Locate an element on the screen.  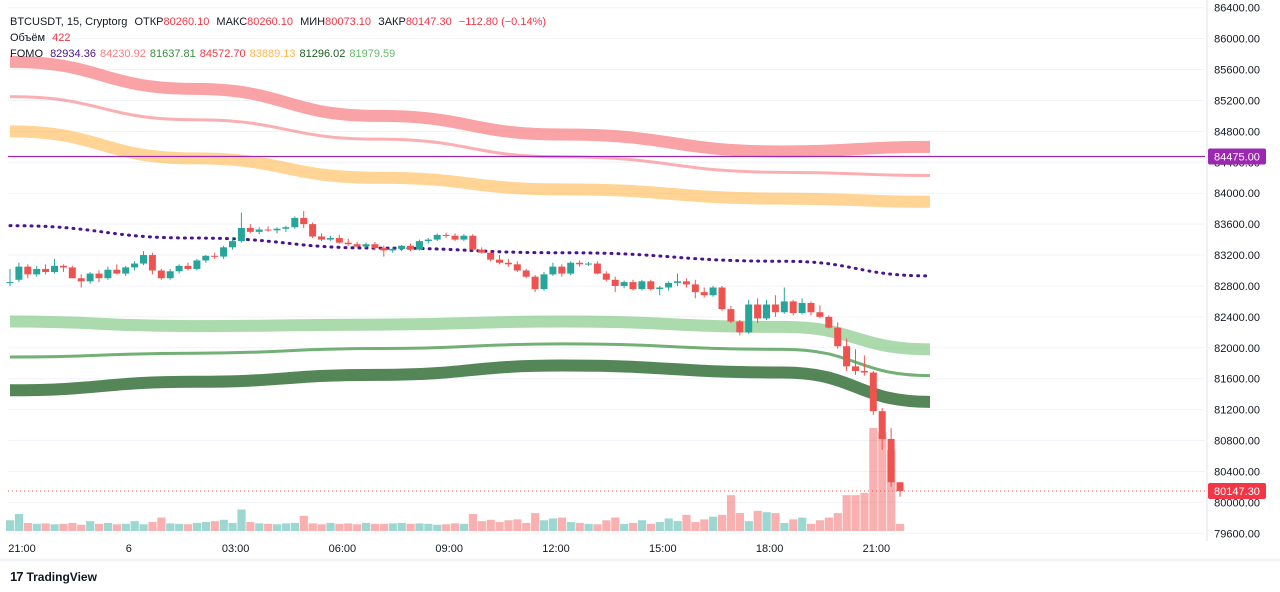
tradingview-brand: 17 TradingView is located at coordinates (53, 576).